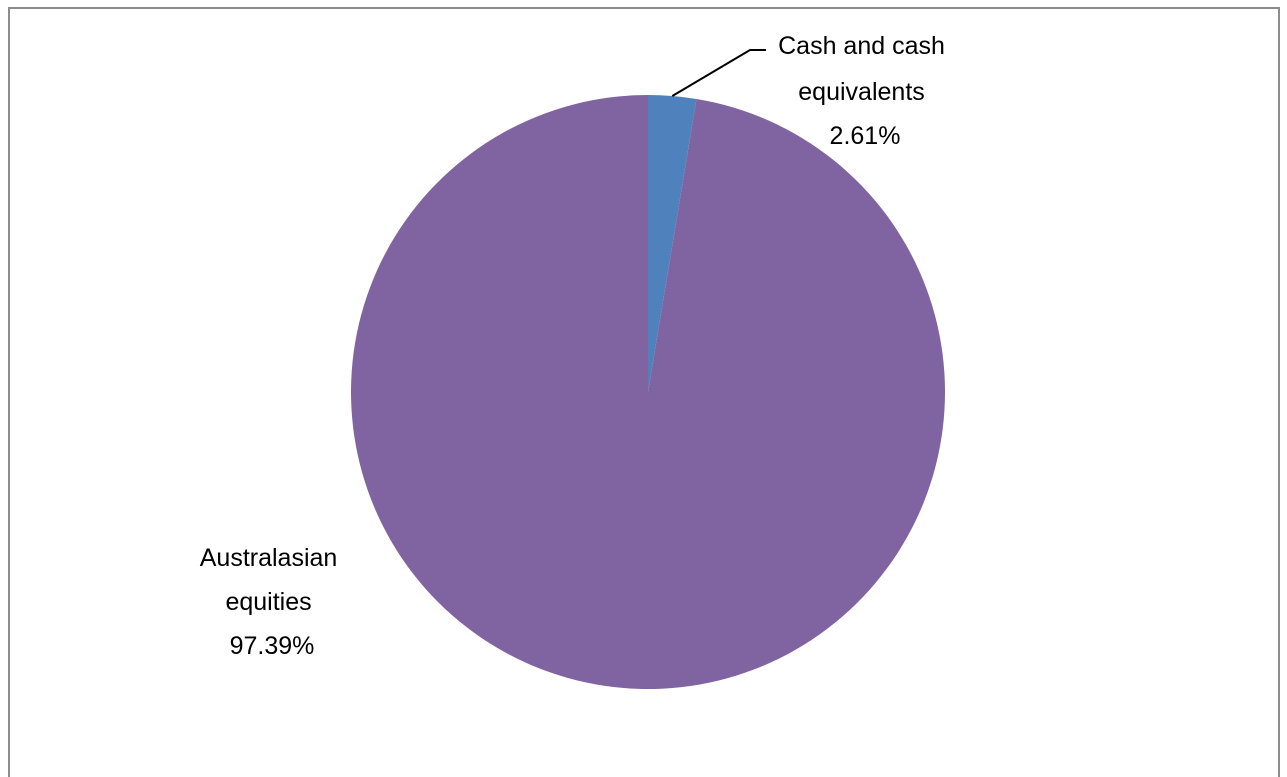 This screenshot has height=777, width=1287. What do you see at coordinates (272, 602) in the screenshot?
I see `data-label-equities: Australasian equities 97.39%` at bounding box center [272, 602].